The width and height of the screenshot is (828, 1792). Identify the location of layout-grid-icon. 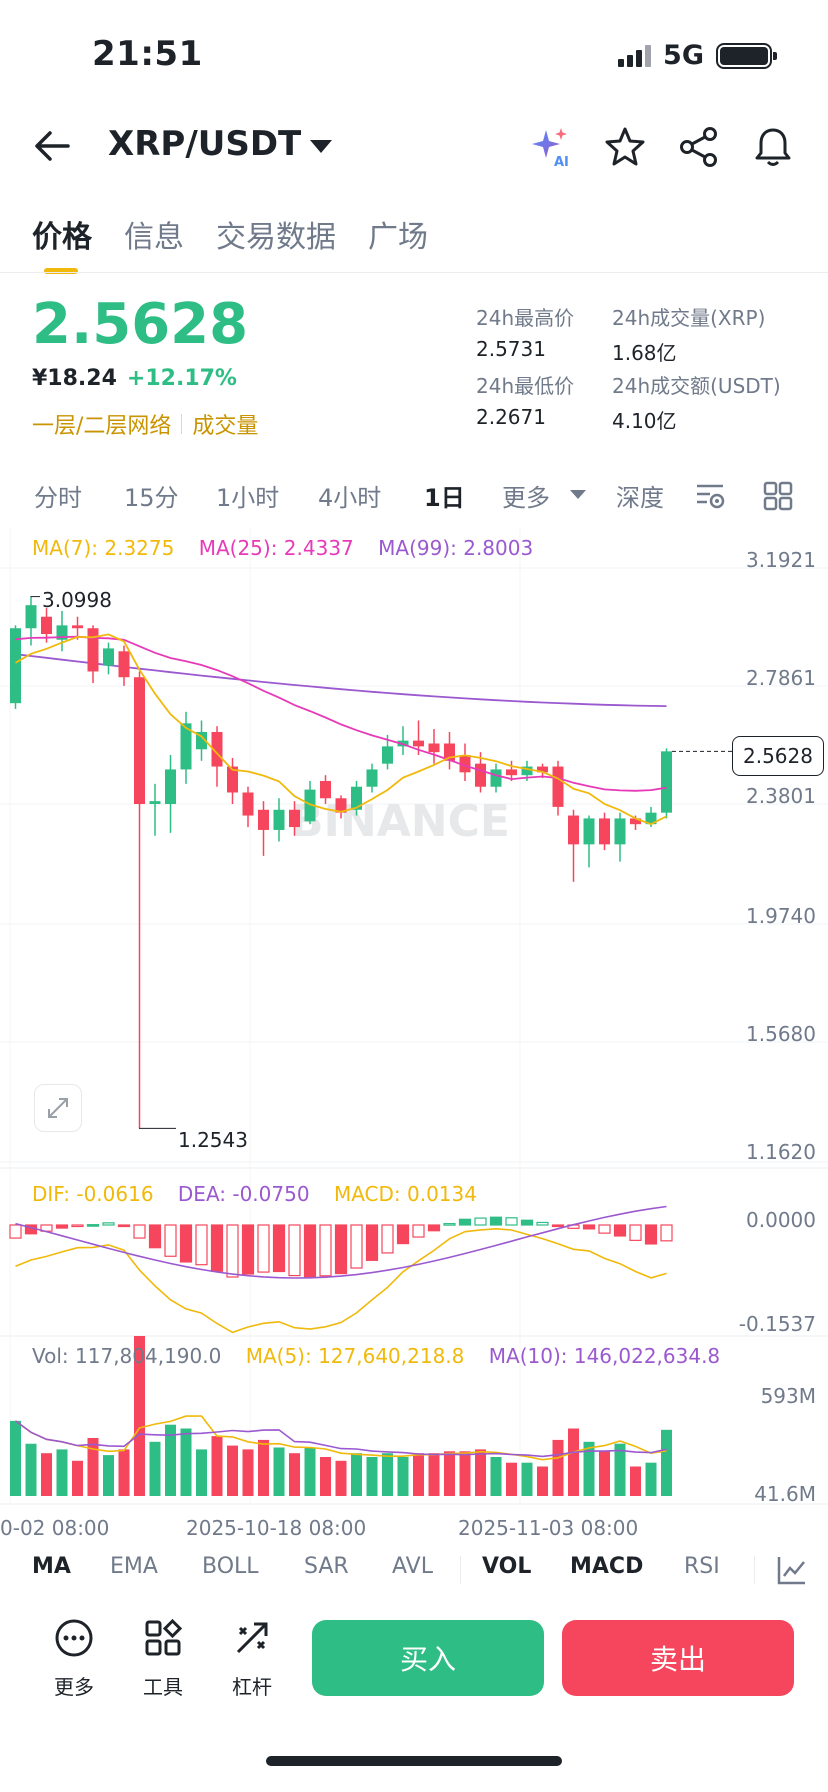
(778, 496).